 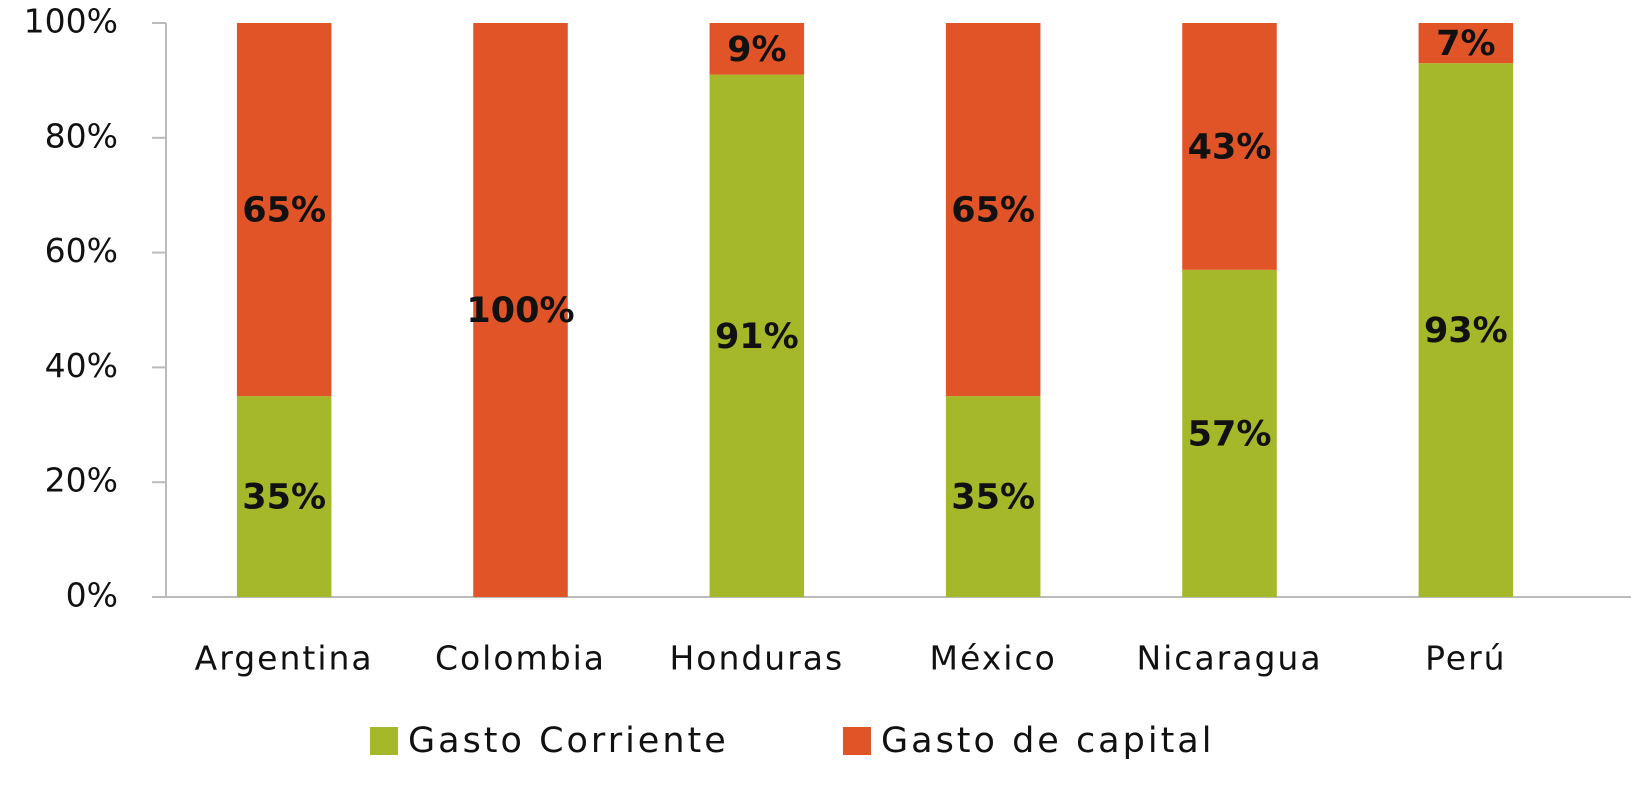 What do you see at coordinates (92, 595) in the screenshot?
I see `y-tick-label: 0%` at bounding box center [92, 595].